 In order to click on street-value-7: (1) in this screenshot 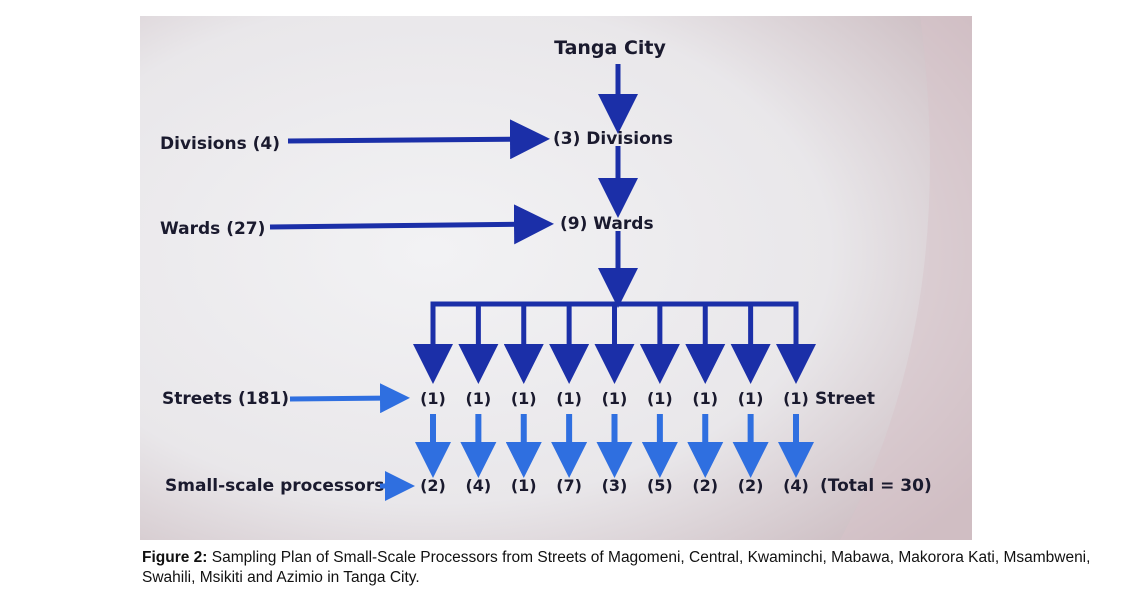, I will do `click(705, 398)`.